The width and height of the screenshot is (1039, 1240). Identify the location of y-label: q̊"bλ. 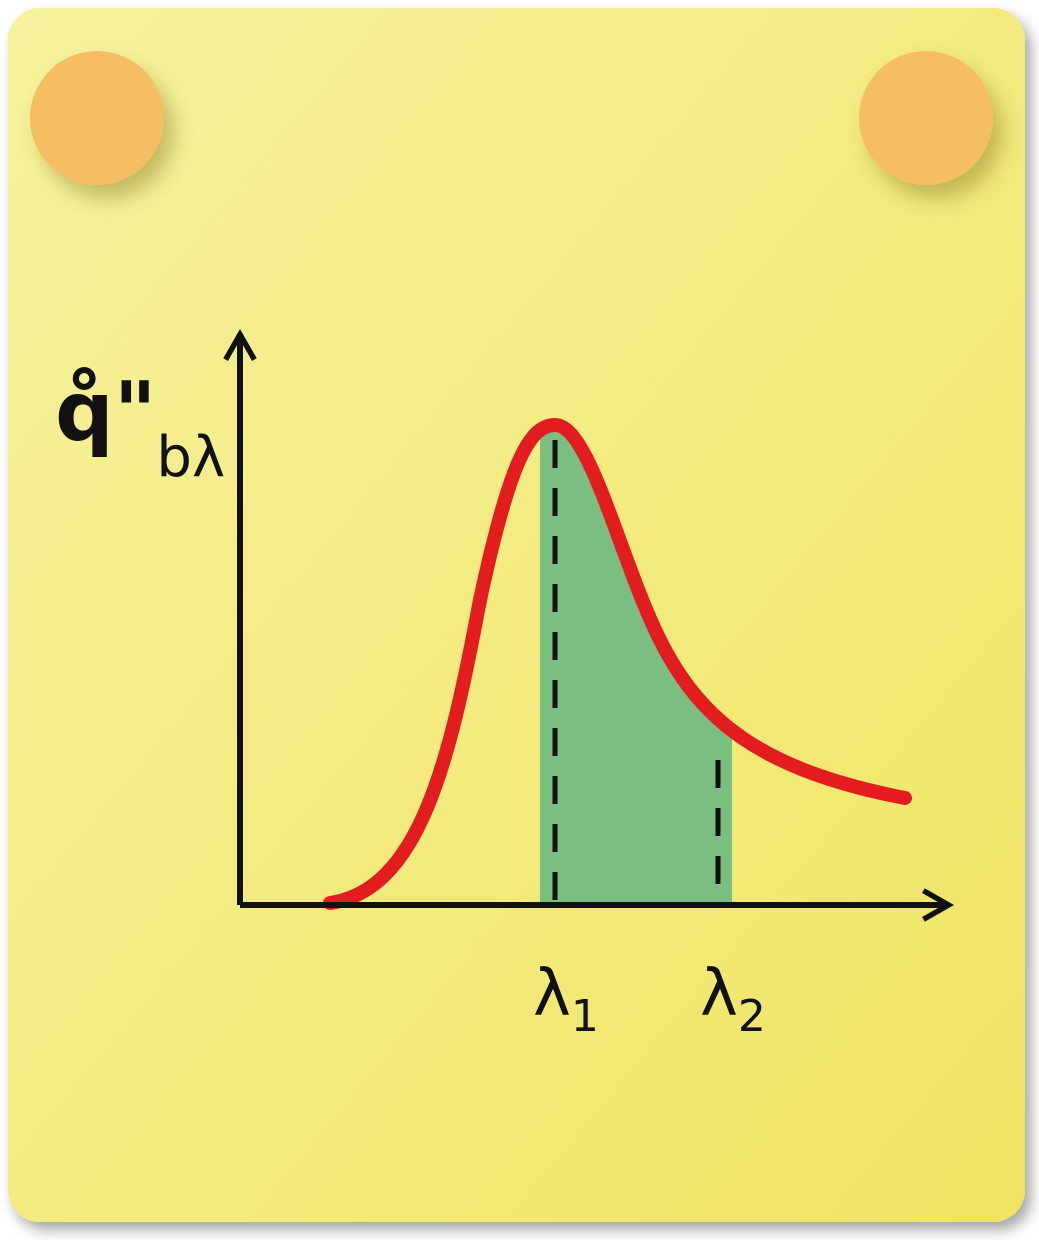
(140, 427).